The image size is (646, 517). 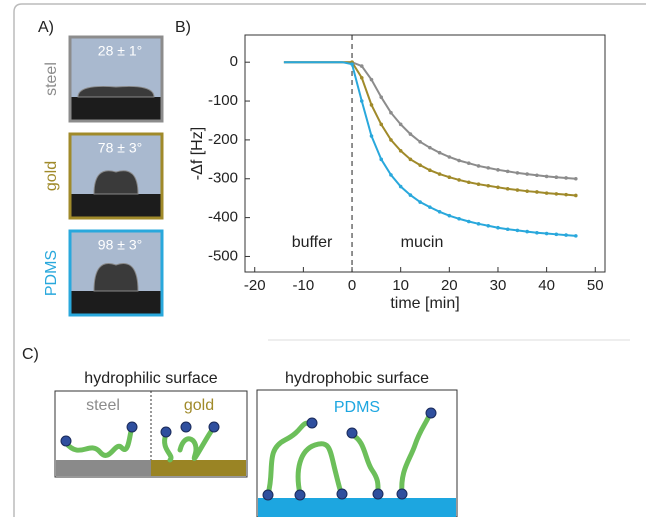 I want to click on y-tick-label: -500, so click(x=223, y=255).